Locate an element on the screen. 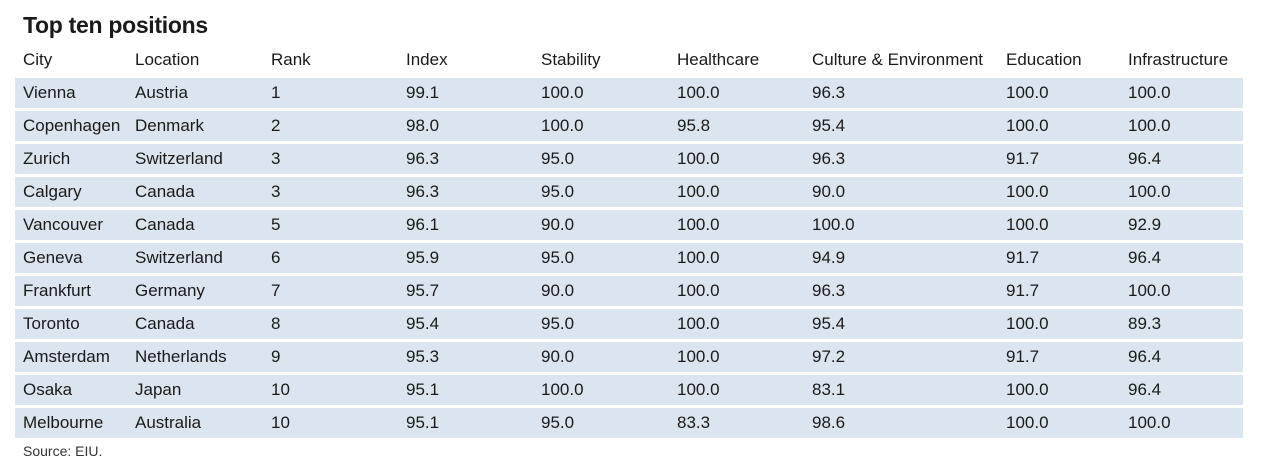  cell-index: 95.4 is located at coordinates (465, 322).